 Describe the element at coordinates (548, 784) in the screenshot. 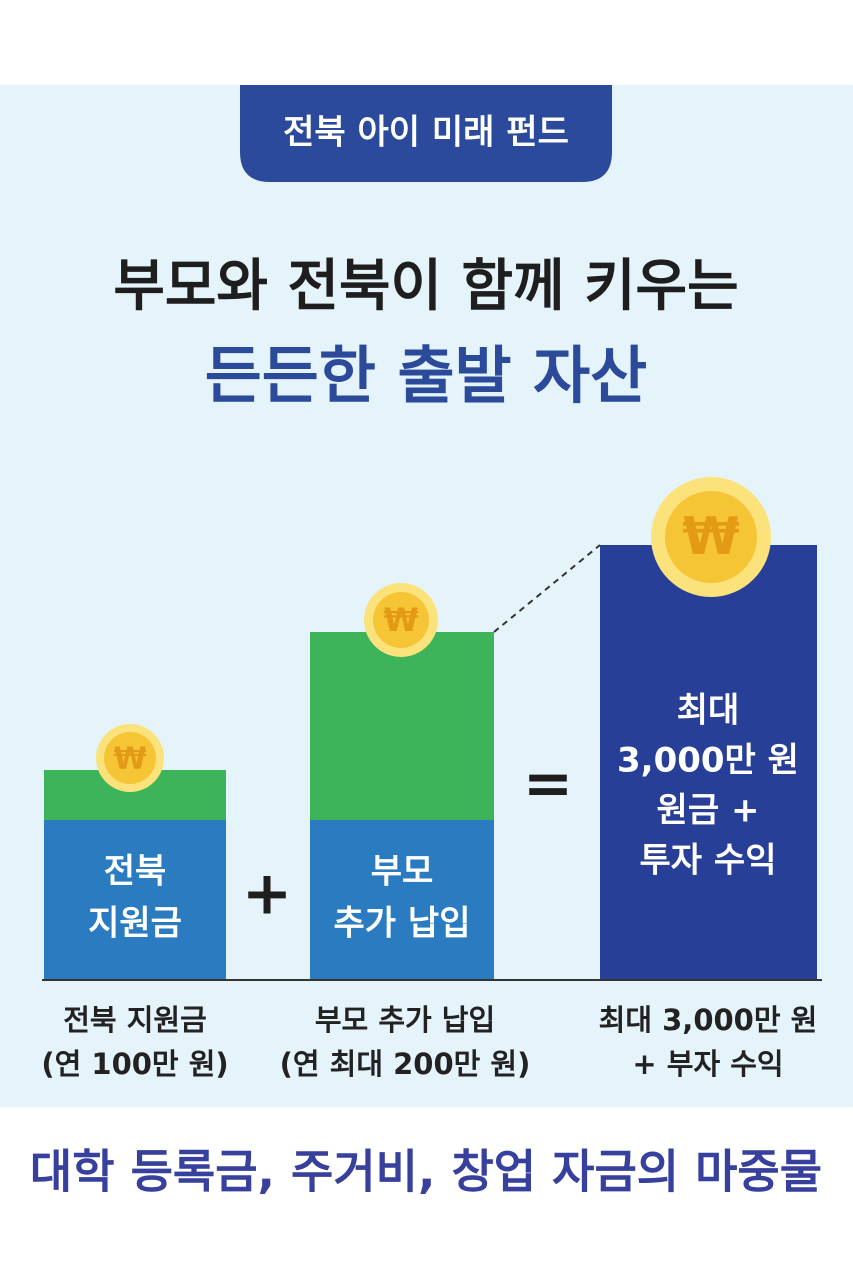

I see `operator: =` at that location.